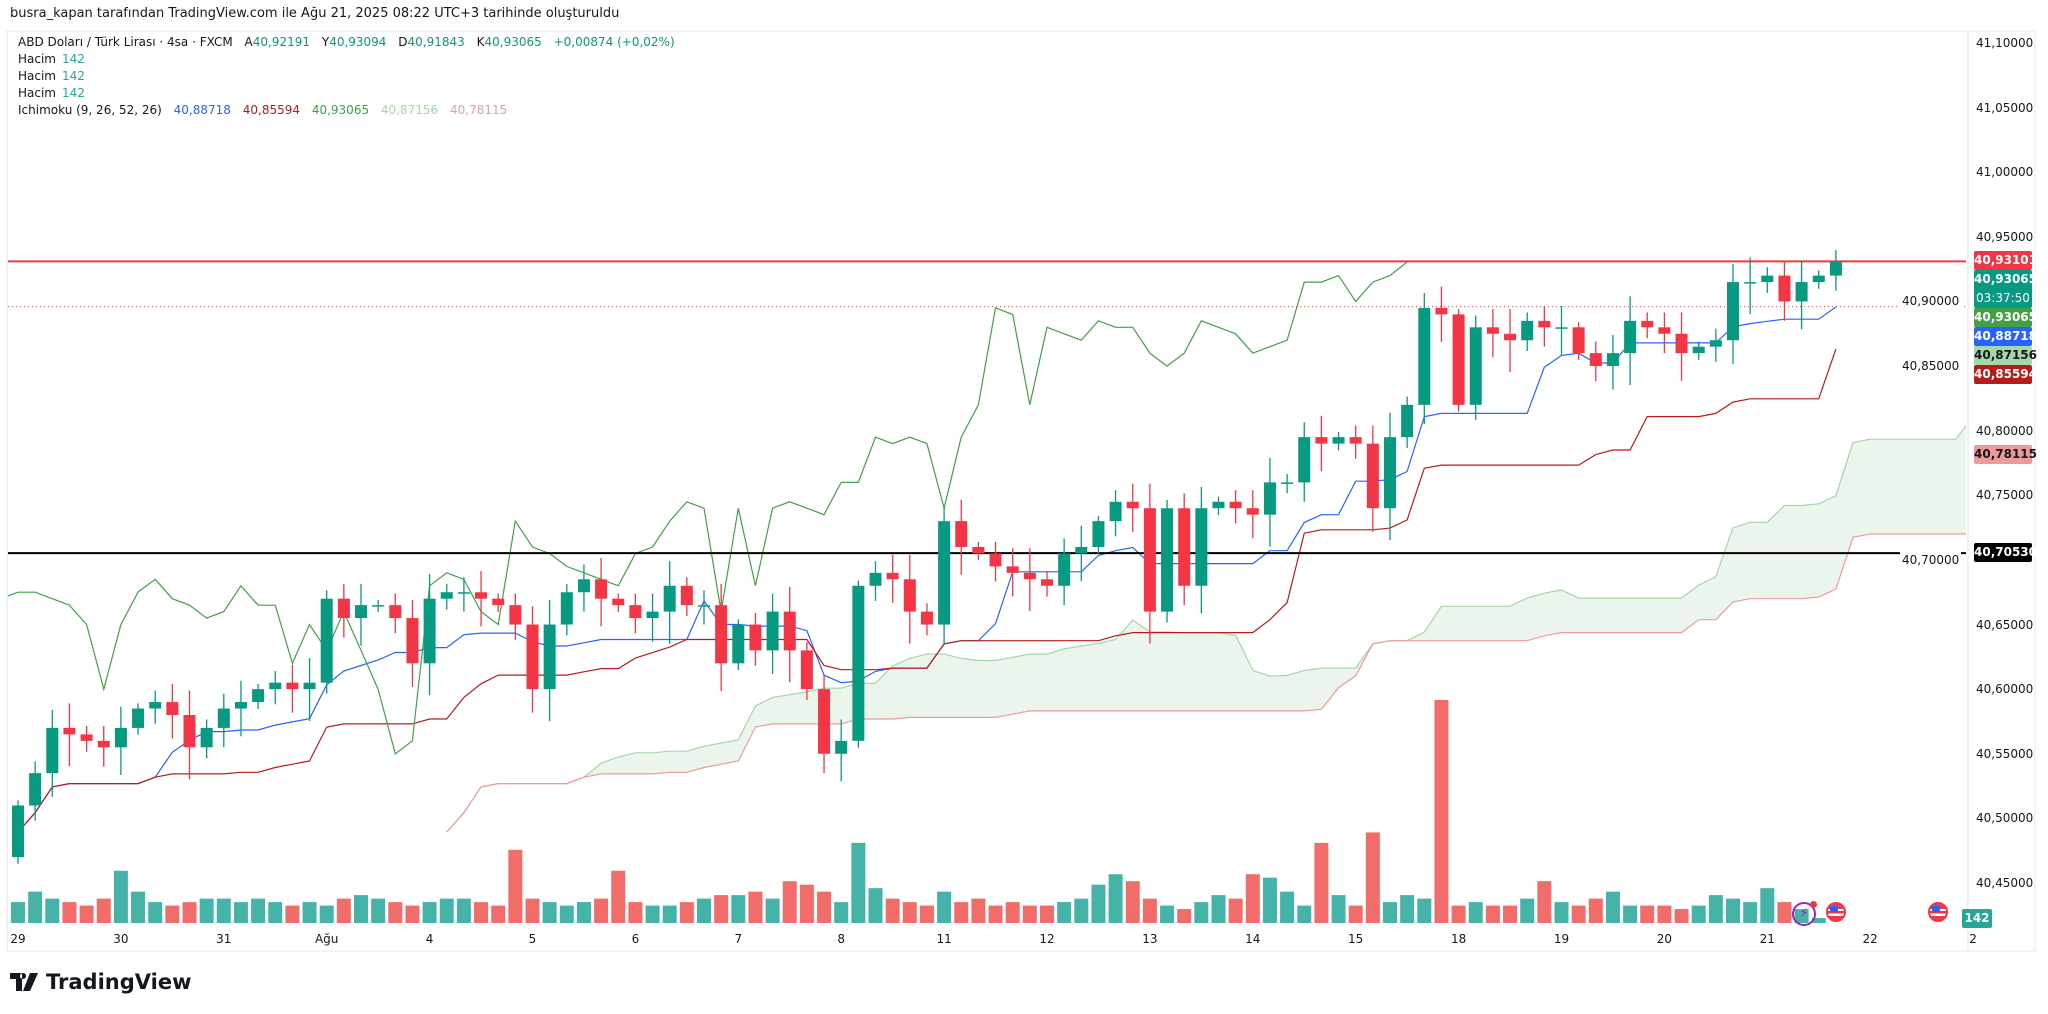 The height and width of the screenshot is (1014, 2048). Describe the element at coordinates (2005, 495) in the screenshot. I see `price-tick-label: 40,75000` at that location.